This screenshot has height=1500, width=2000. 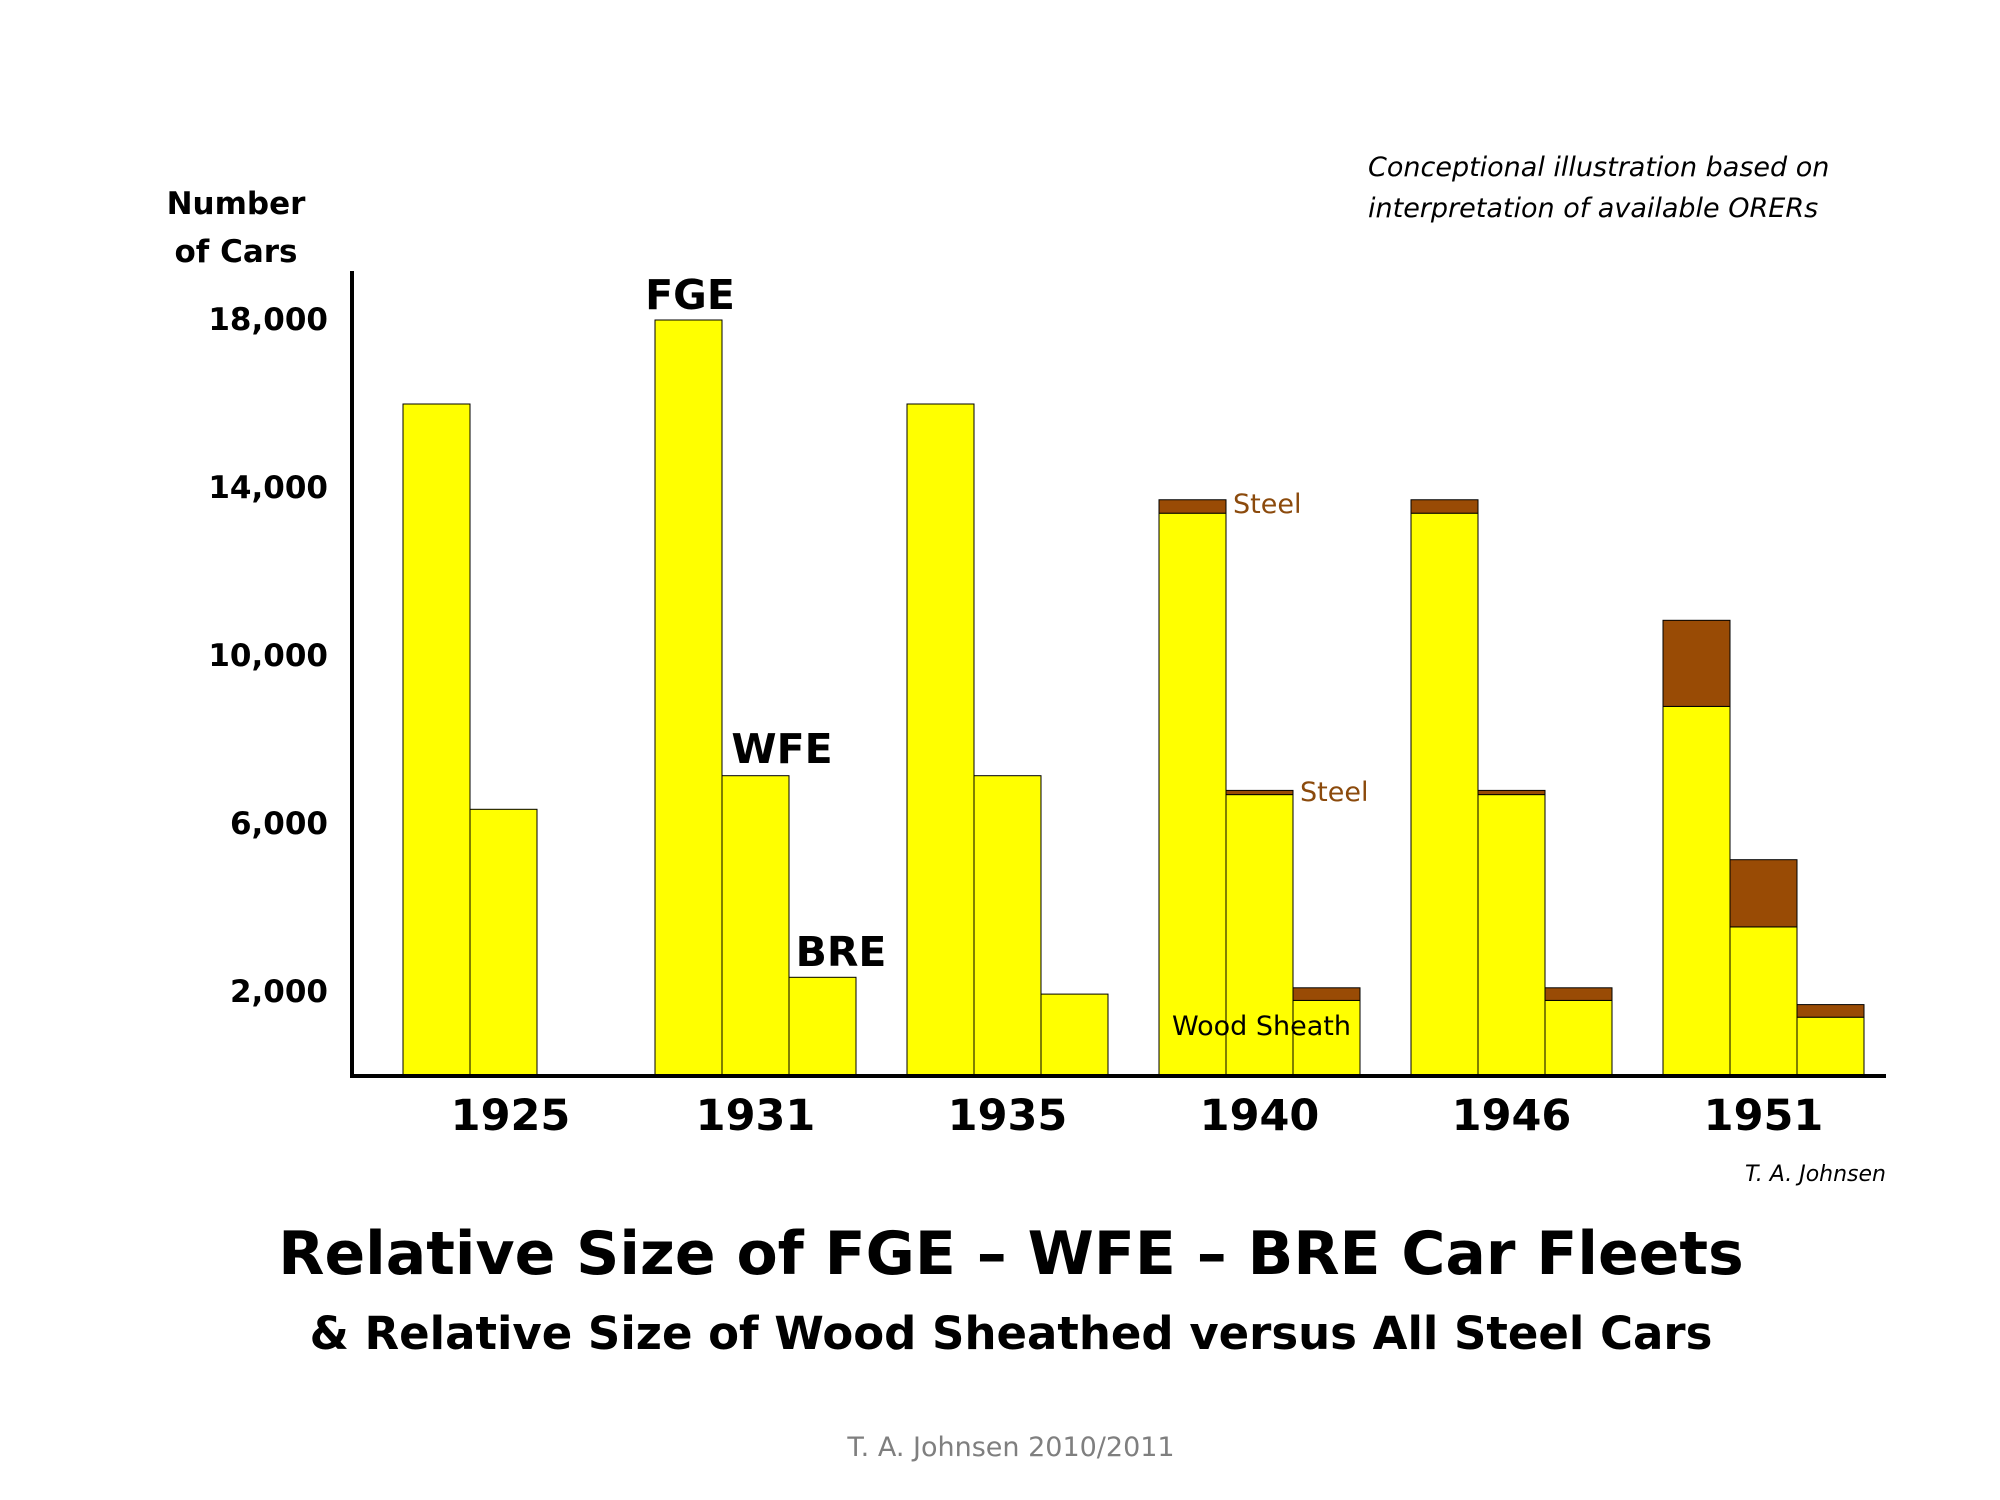 What do you see at coordinates (1444, 794) in the screenshot?
I see `bar-fge-1946-wood` at bounding box center [1444, 794].